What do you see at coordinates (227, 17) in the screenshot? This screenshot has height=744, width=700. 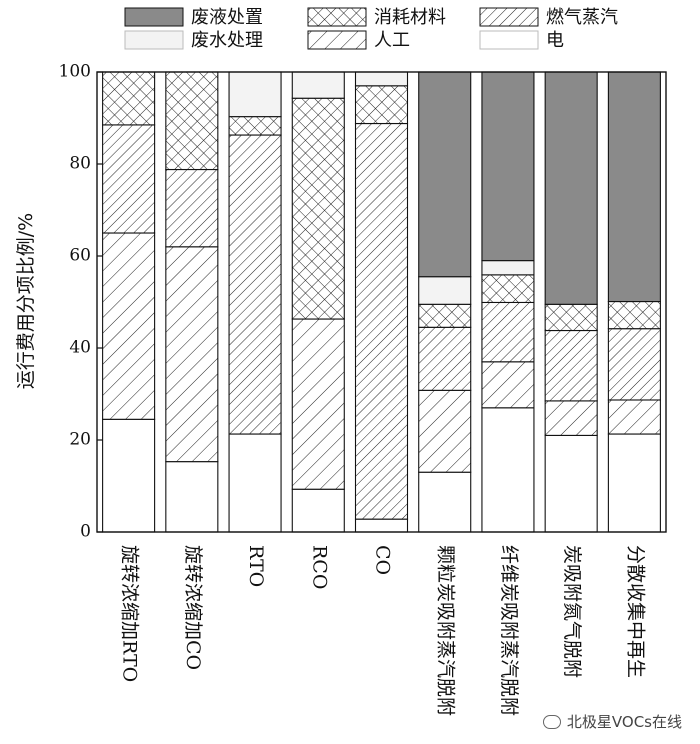 I see `legend-label: 废液处置` at bounding box center [227, 17].